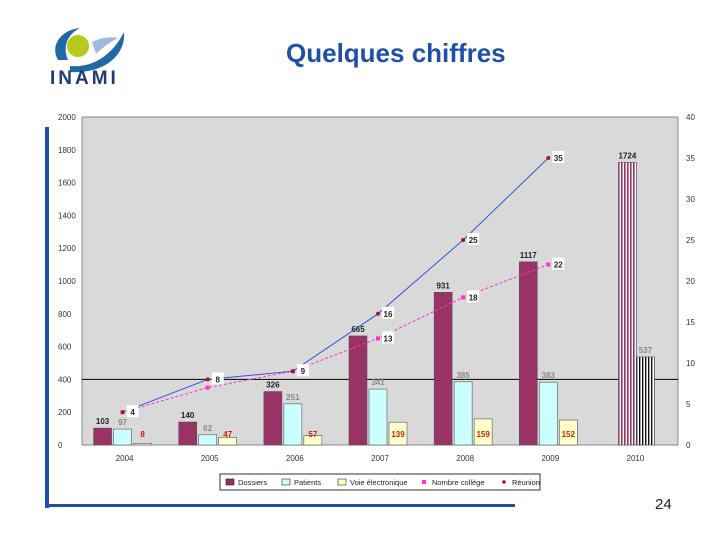  Describe the element at coordinates (227, 434) in the screenshot. I see `data-label: 47` at that location.